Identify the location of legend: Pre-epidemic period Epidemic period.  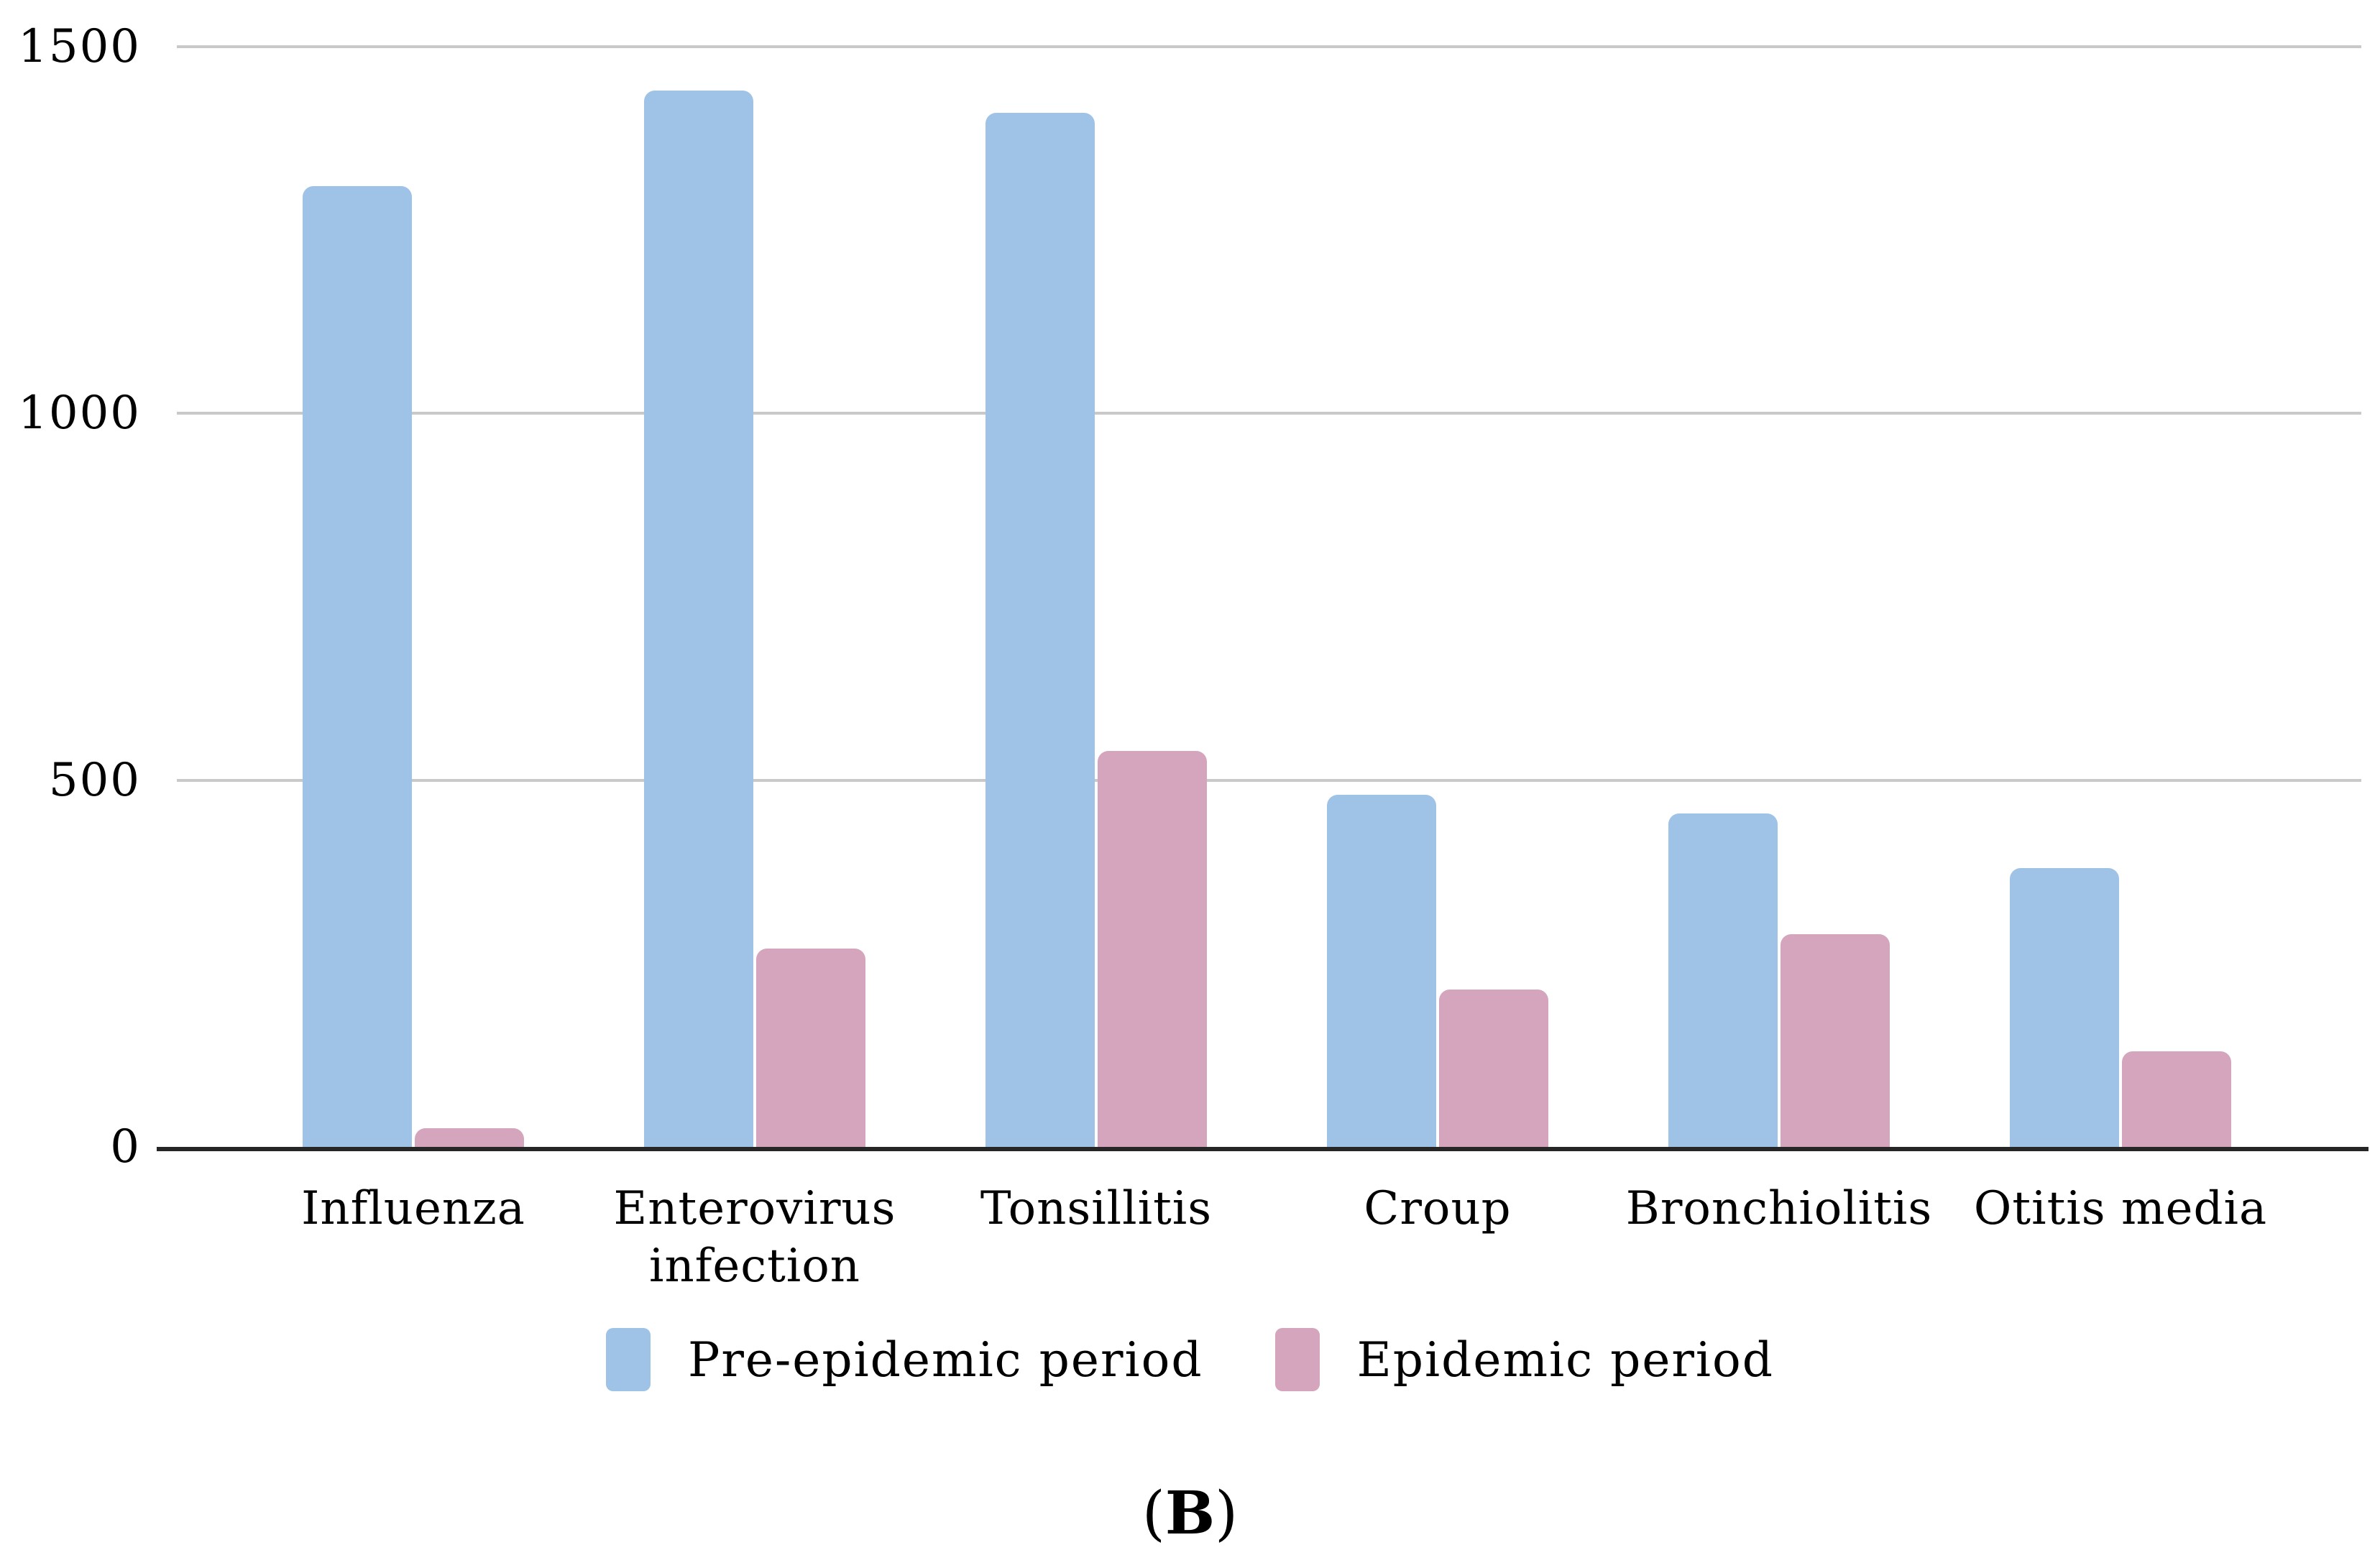
(1190, 1359).